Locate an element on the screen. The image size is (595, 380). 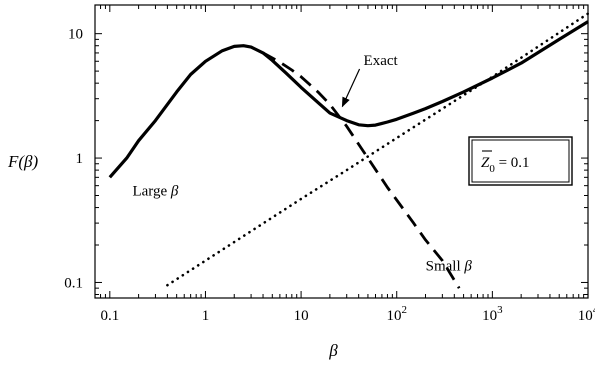
y-tick-label: 0.1 is located at coordinates (73, 283).